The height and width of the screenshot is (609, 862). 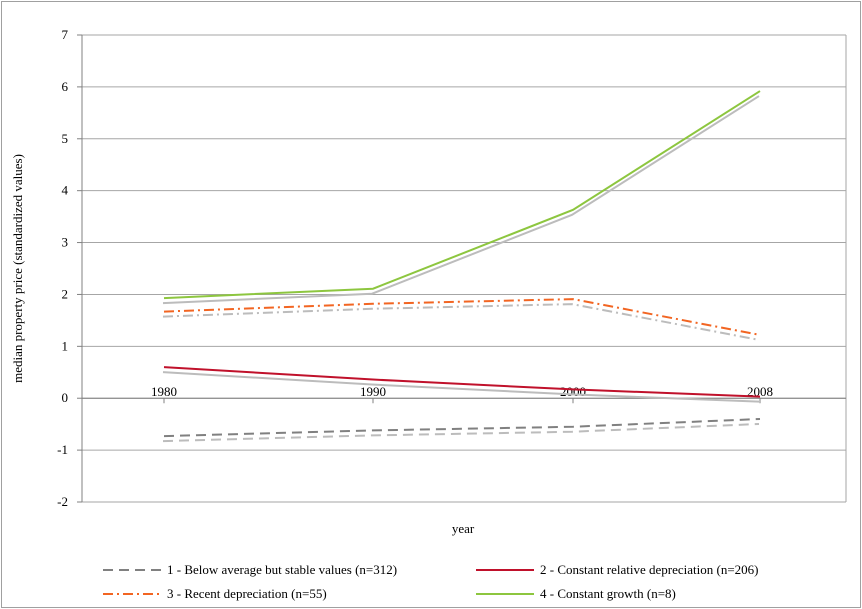 I want to click on y-tick-label: 2, so click(x=65, y=293).